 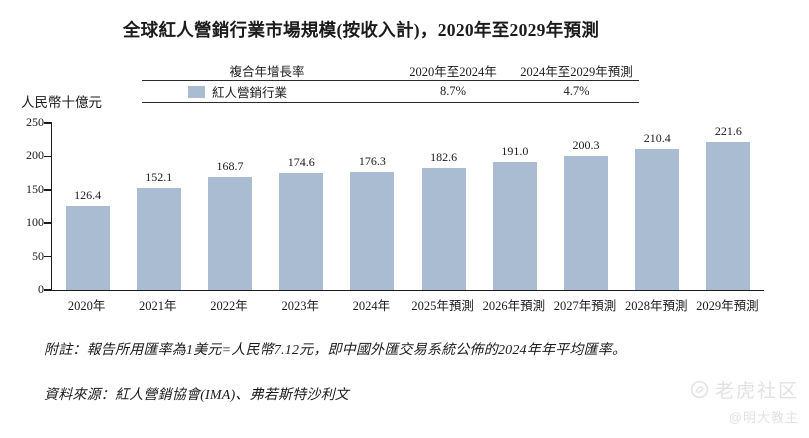 I want to click on x-axis-label: 2028年預測, so click(x=656, y=306).